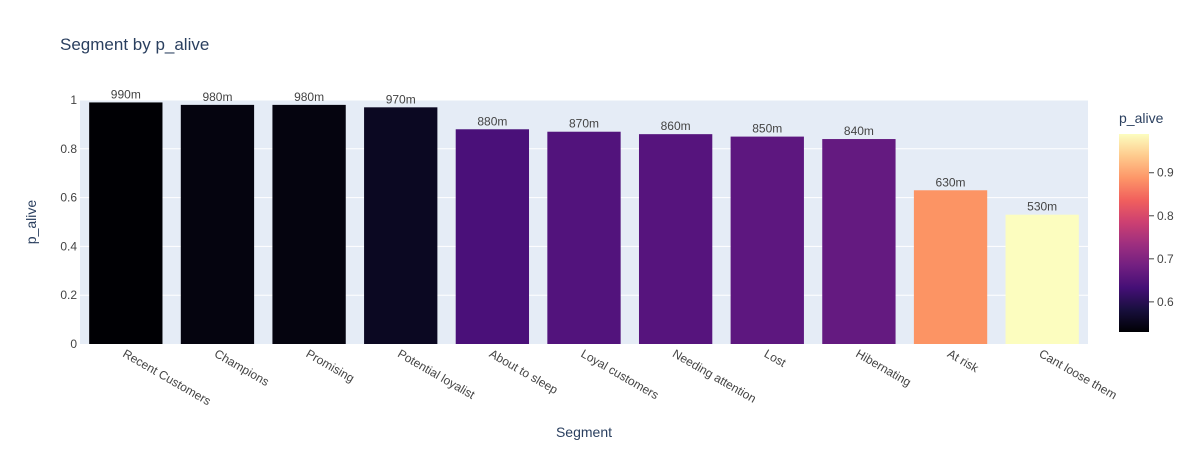 This screenshot has height=450, width=1192. I want to click on y-tick-label: 0.8, so click(68, 149).